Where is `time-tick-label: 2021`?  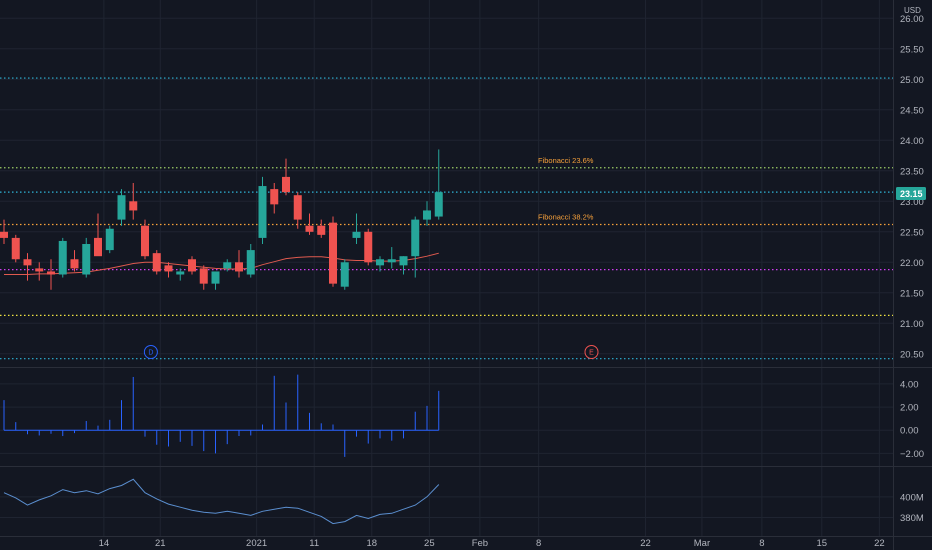
time-tick-label: 2021 is located at coordinates (256, 543).